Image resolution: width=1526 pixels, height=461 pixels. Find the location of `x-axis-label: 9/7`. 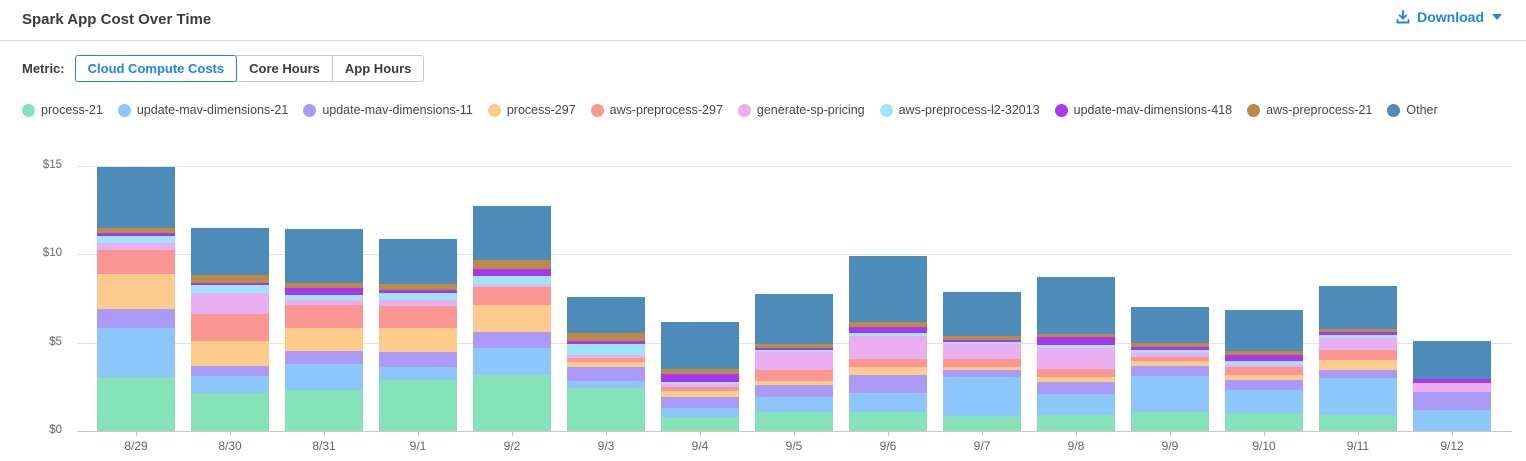

x-axis-label: 9/7 is located at coordinates (982, 446).